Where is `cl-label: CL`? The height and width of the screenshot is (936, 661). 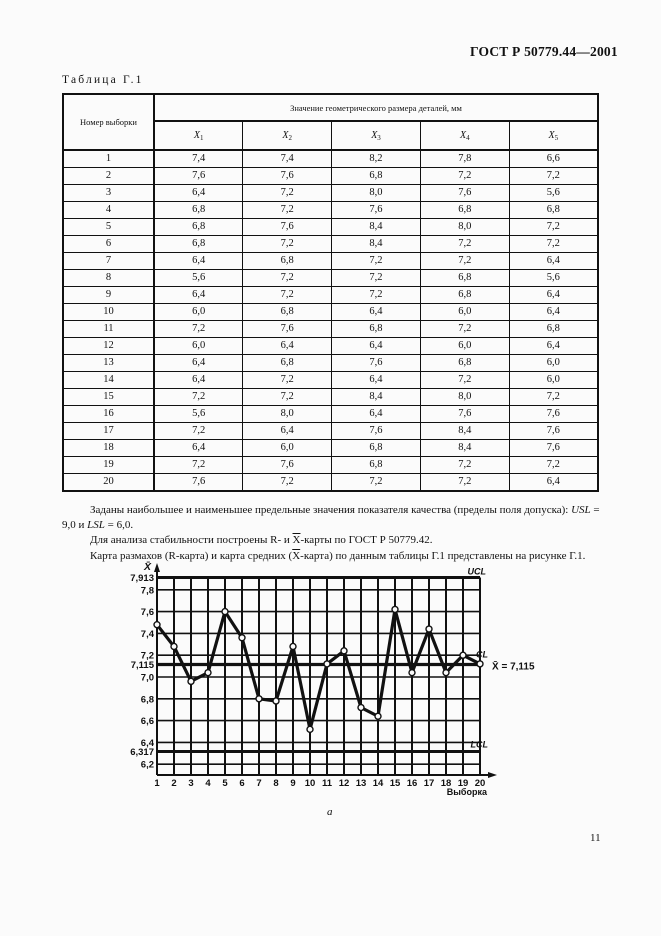
cl-label: CL is located at coordinates (482, 654).